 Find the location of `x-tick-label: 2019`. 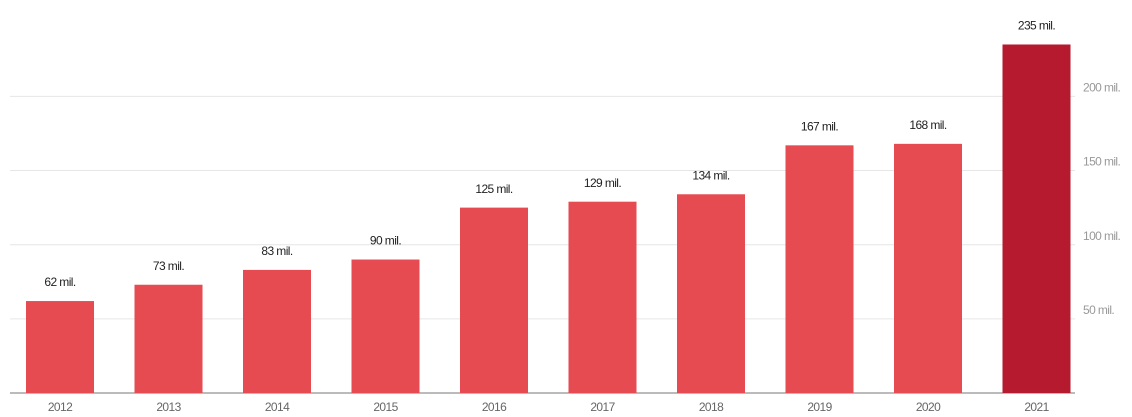

x-tick-label: 2019 is located at coordinates (819, 407).